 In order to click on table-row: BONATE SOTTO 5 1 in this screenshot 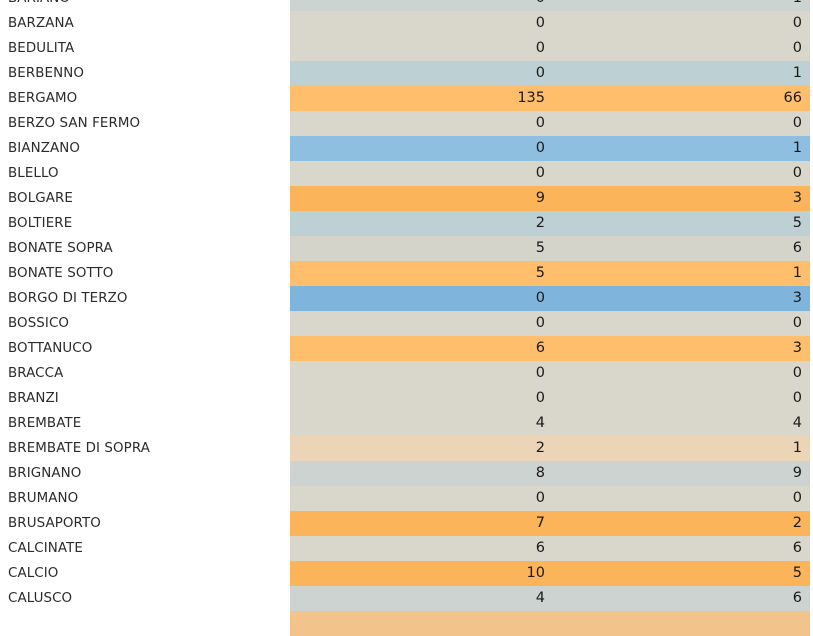, I will do `click(406, 273)`.